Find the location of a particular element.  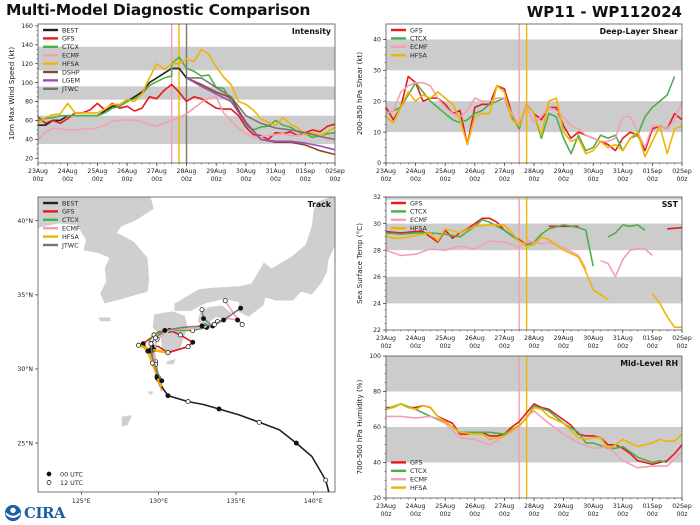

x-tick-label-date: 27Aug is located at coordinates (504, 171).